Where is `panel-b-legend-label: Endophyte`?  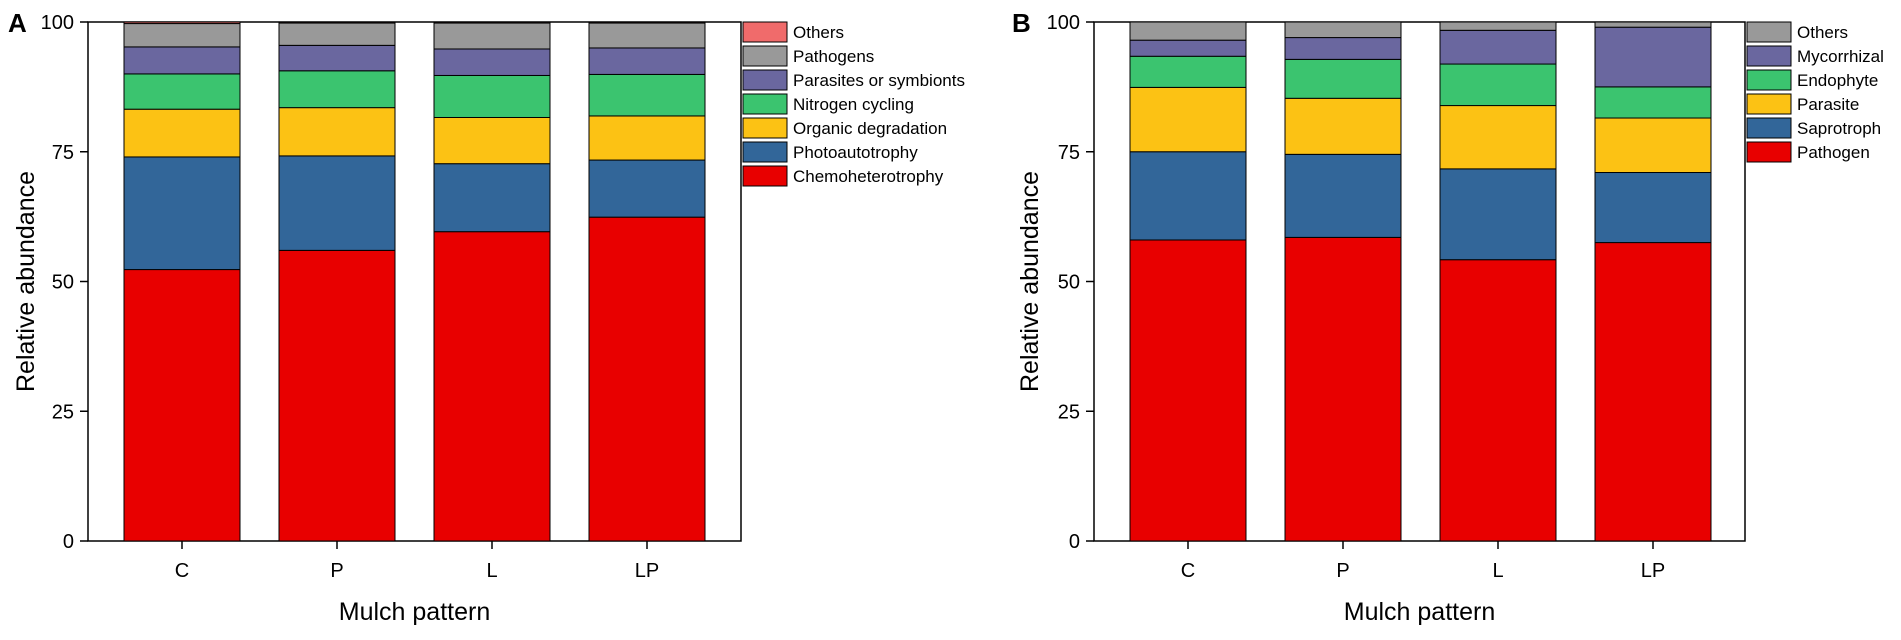 panel-b-legend-label: Endophyte is located at coordinates (1837, 80).